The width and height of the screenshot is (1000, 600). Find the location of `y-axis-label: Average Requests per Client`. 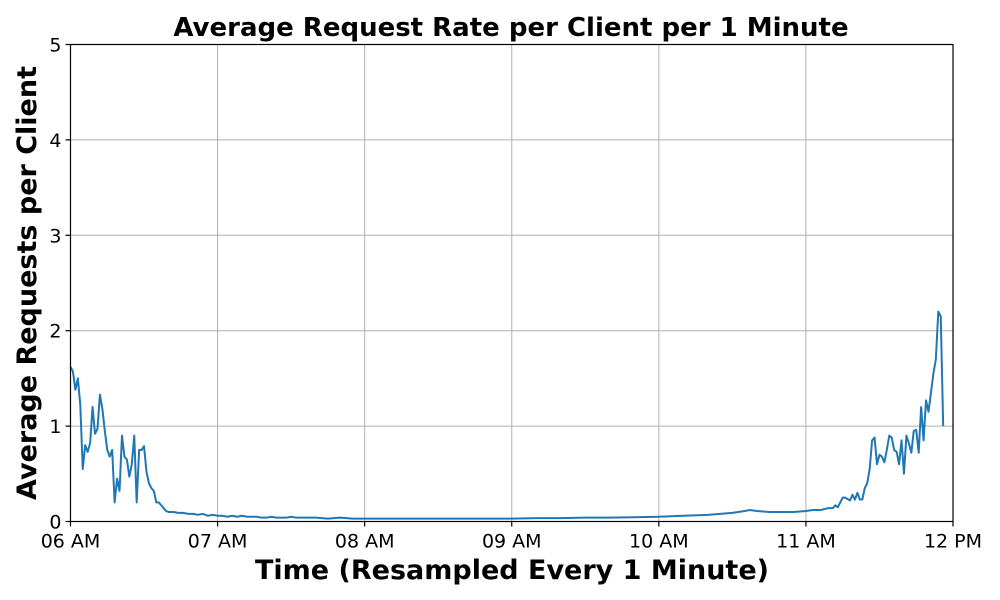

y-axis-label: Average Requests per Client is located at coordinates (27, 283).